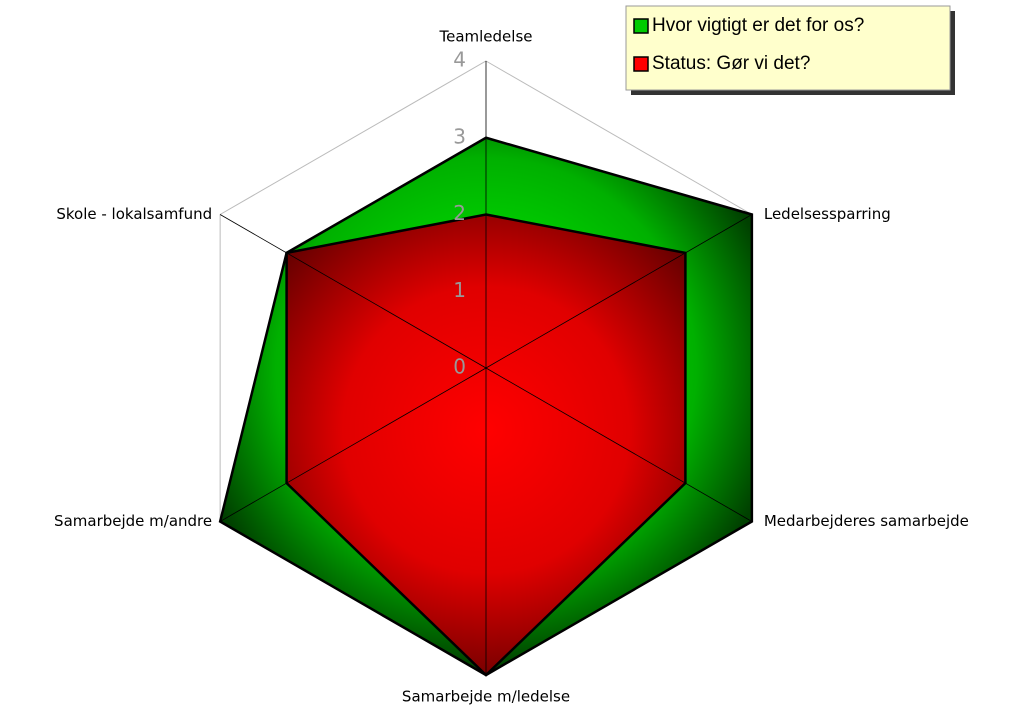 The width and height of the screenshot is (1018, 710). Describe the element at coordinates (827, 214) in the screenshot. I see `category-label: Ledelsessparring` at that location.